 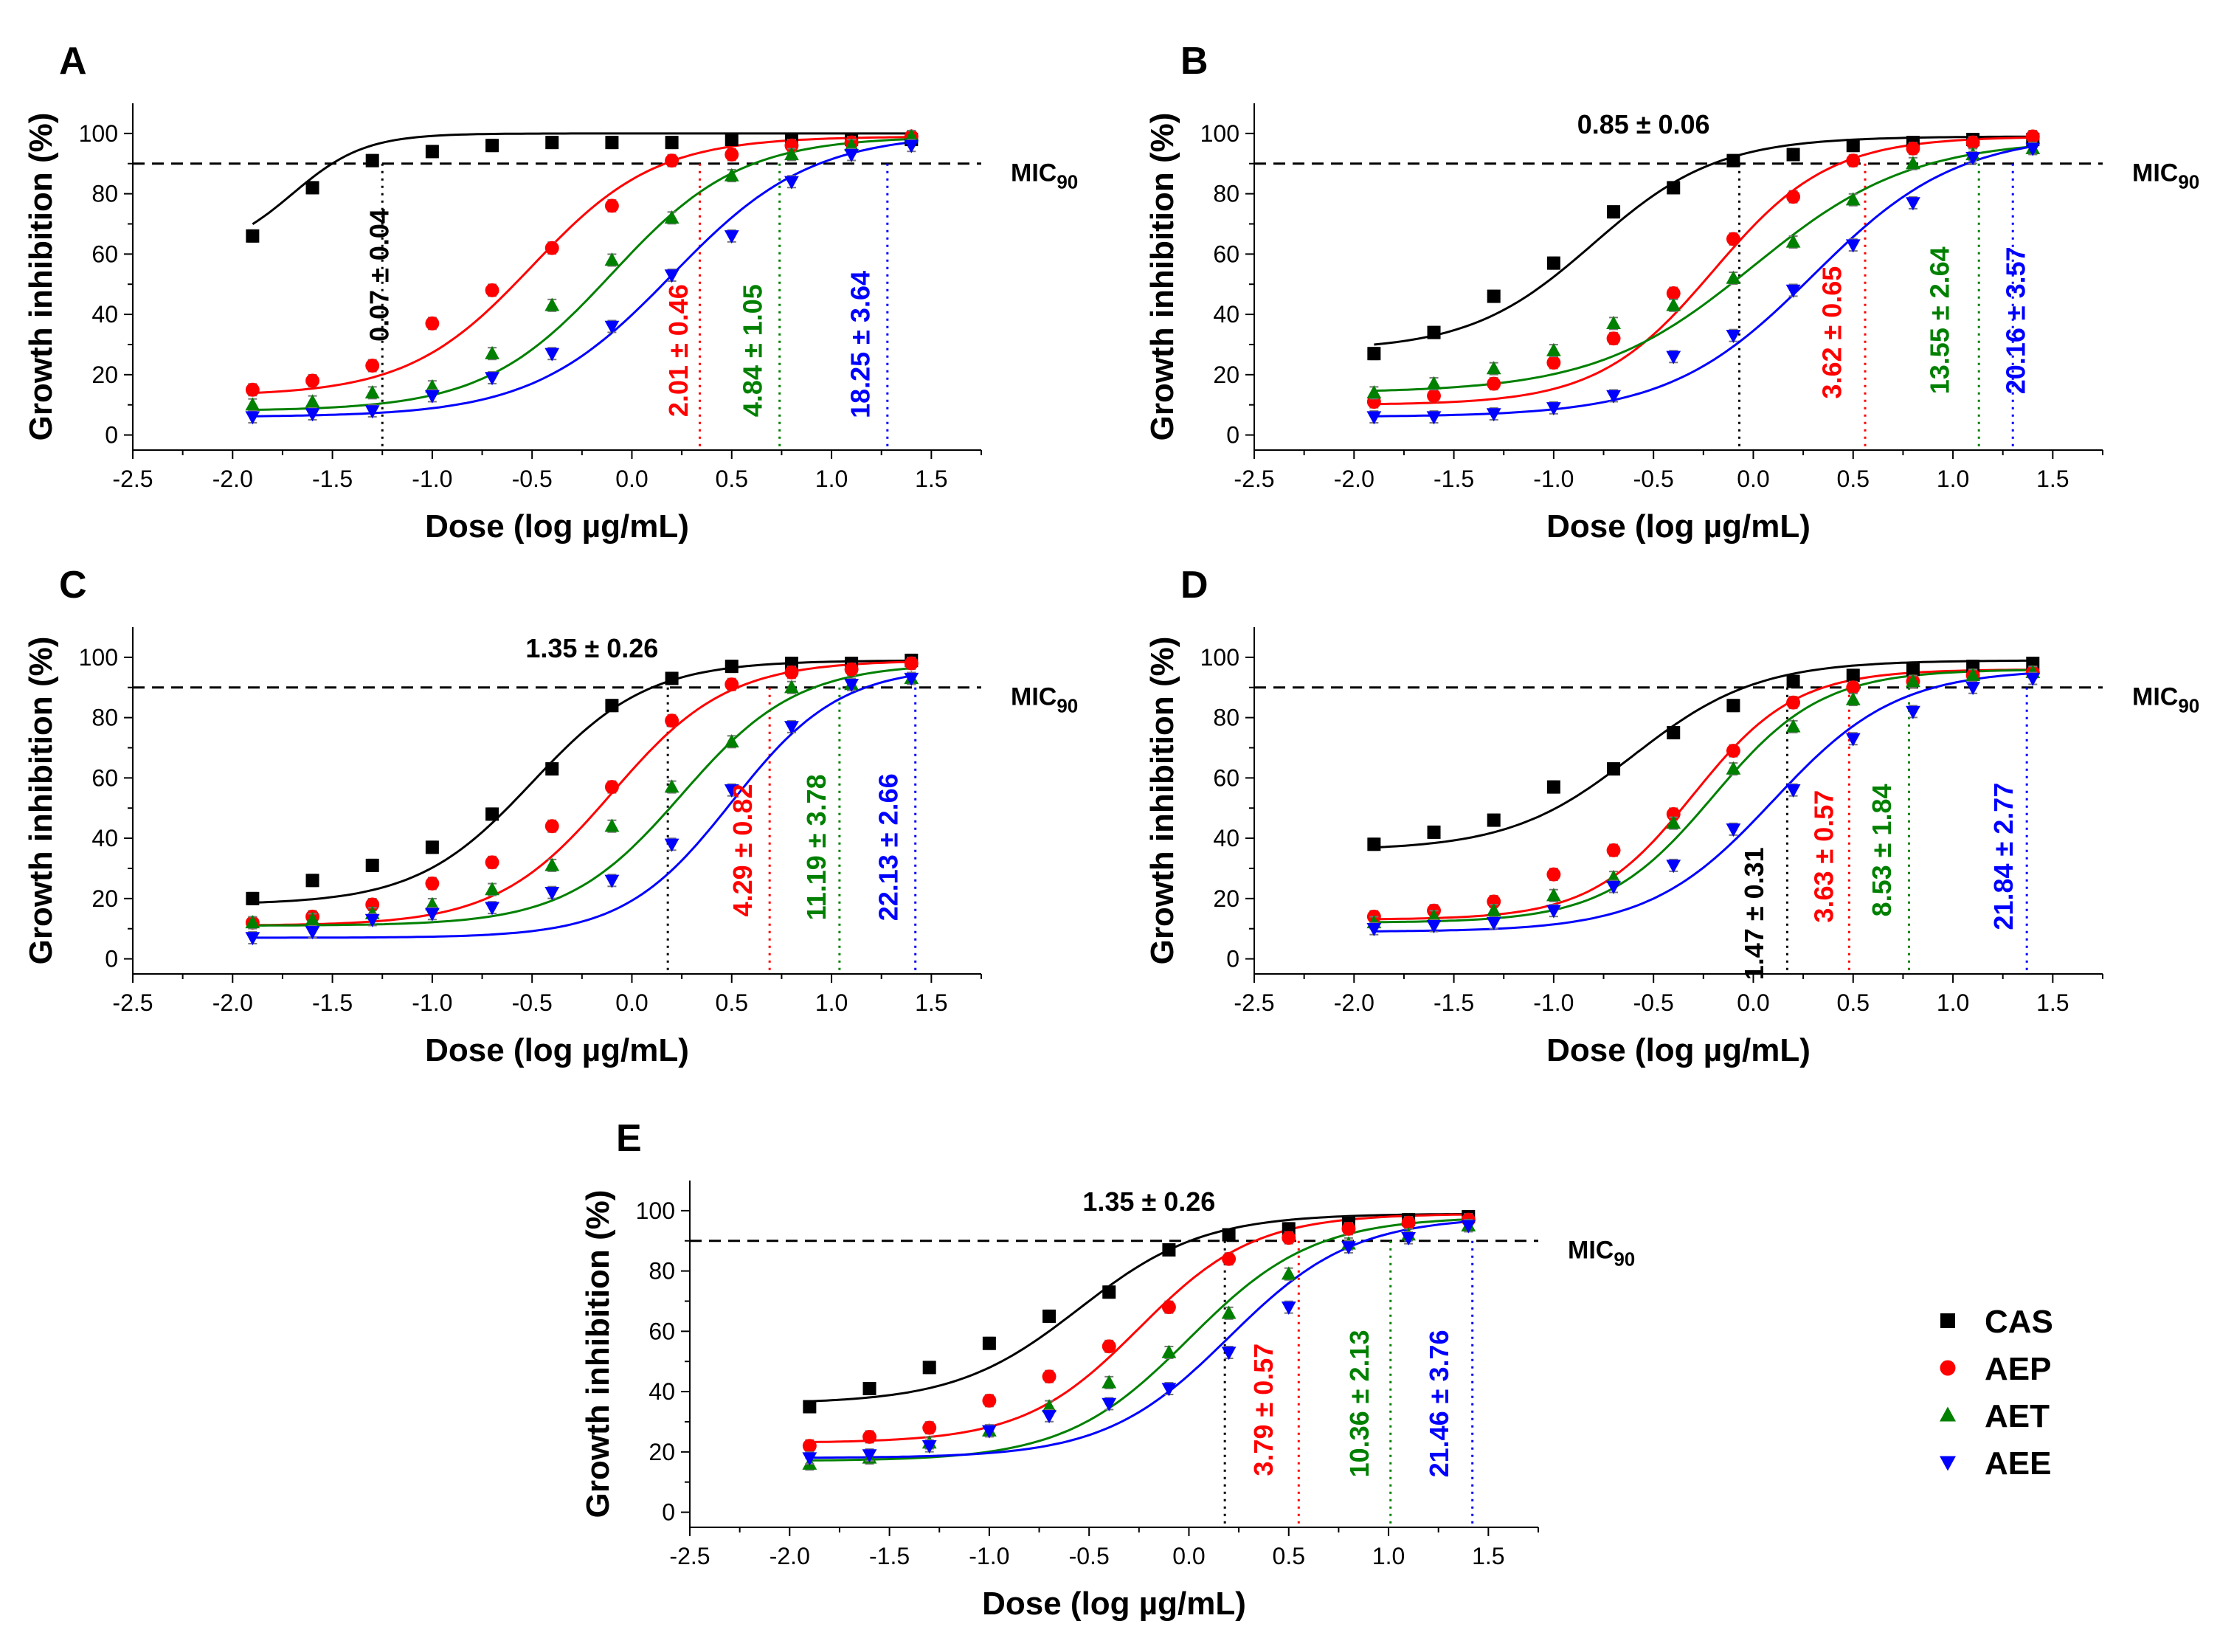 What do you see at coordinates (1948, 1368) in the screenshot?
I see `legend-marker-aep` at bounding box center [1948, 1368].